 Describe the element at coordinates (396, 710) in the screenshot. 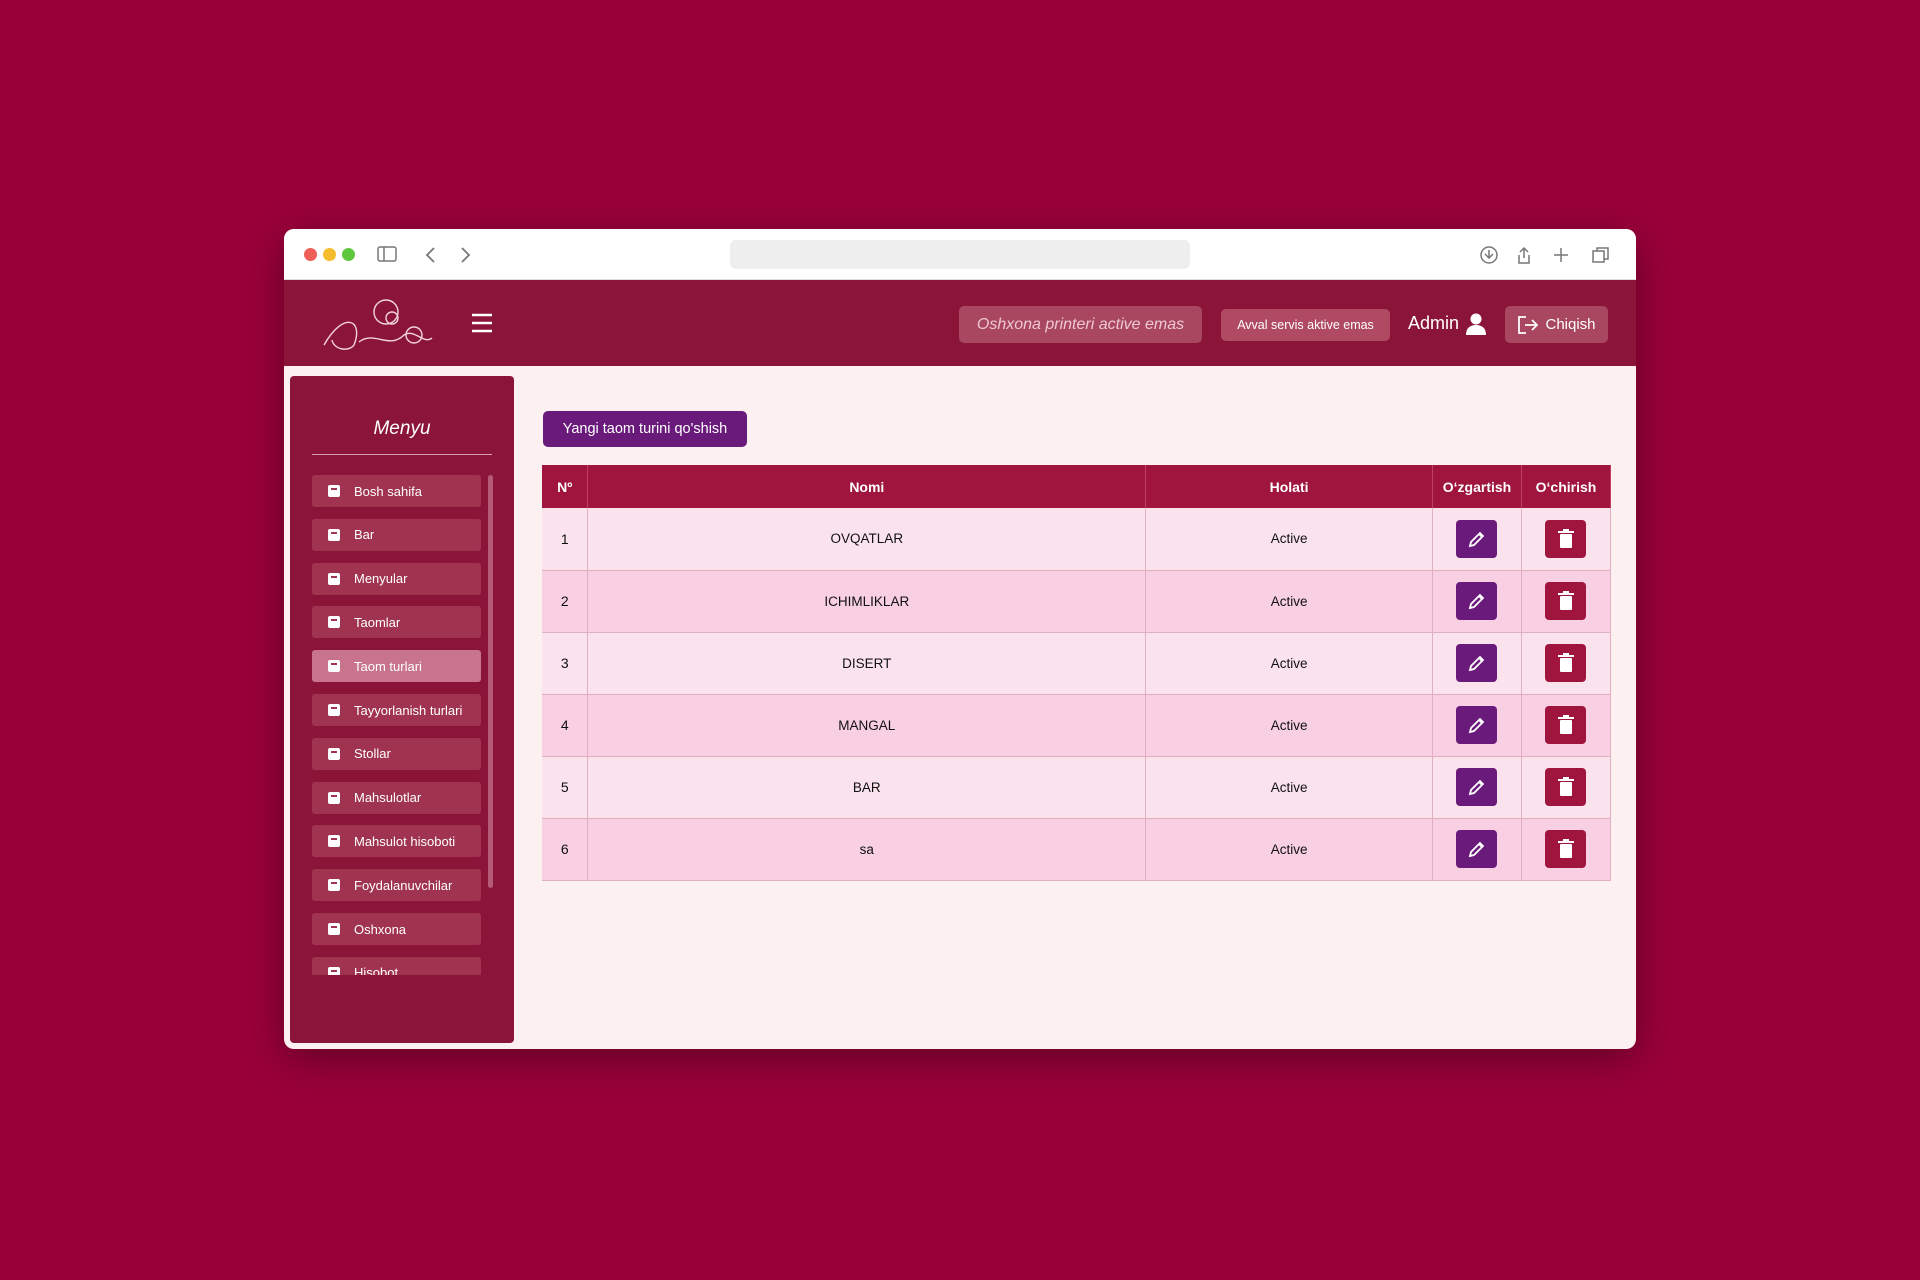

I see `menu-item: Tayyorlanish turlari` at that location.